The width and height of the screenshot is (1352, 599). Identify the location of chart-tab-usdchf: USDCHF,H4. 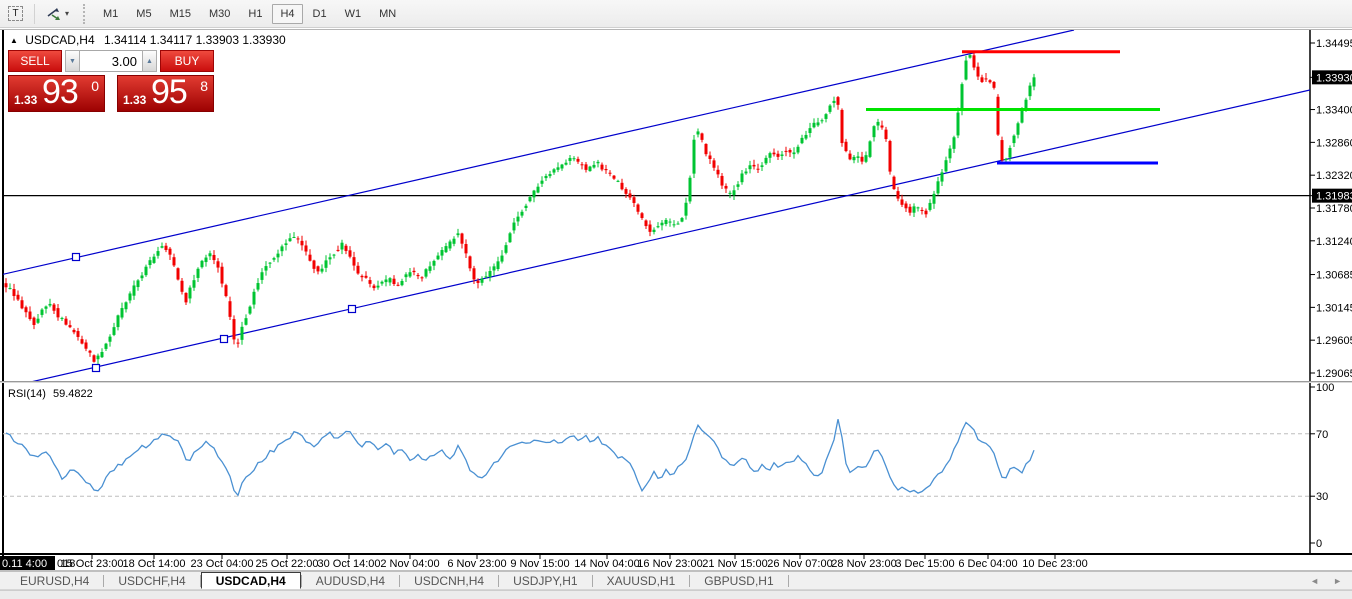
(152, 580).